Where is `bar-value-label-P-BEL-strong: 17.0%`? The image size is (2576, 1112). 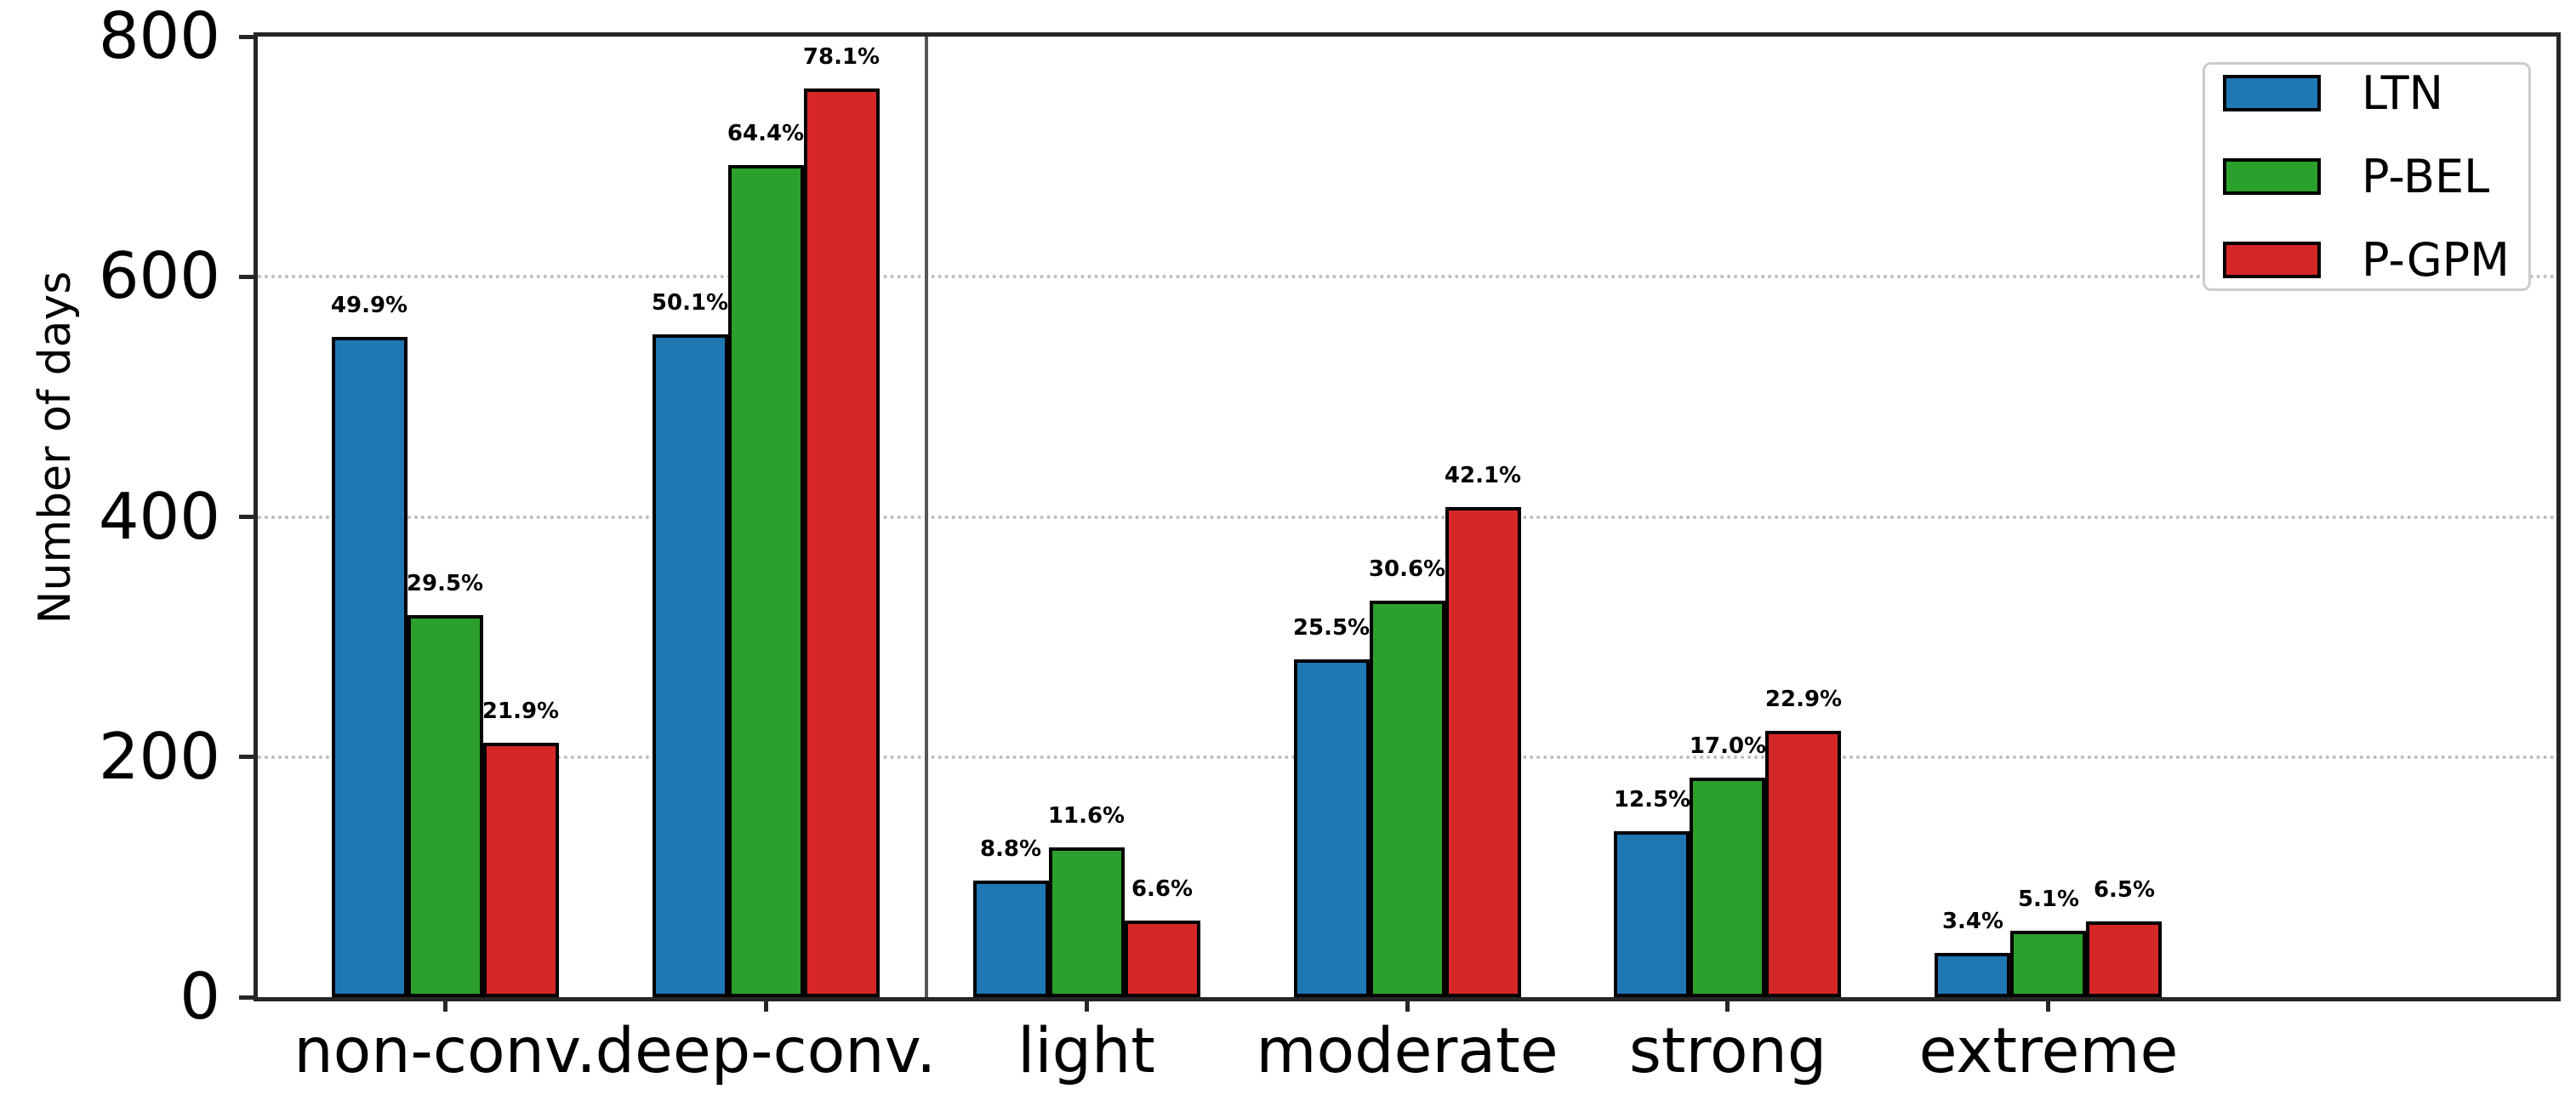
bar-value-label-P-BEL-strong: 17.0% is located at coordinates (1728, 746).